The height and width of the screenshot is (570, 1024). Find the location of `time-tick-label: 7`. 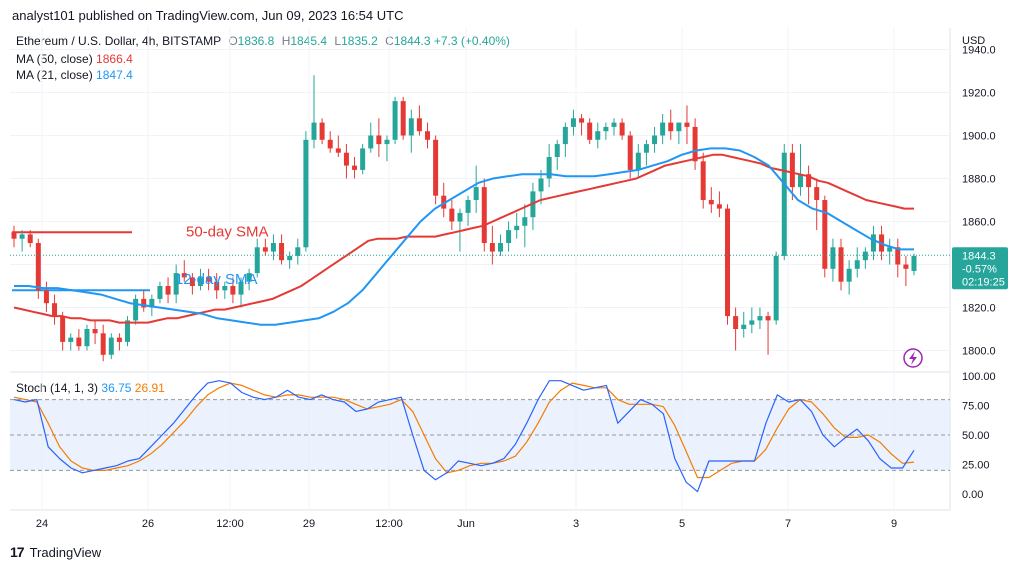

time-tick-label: 7 is located at coordinates (788, 524).